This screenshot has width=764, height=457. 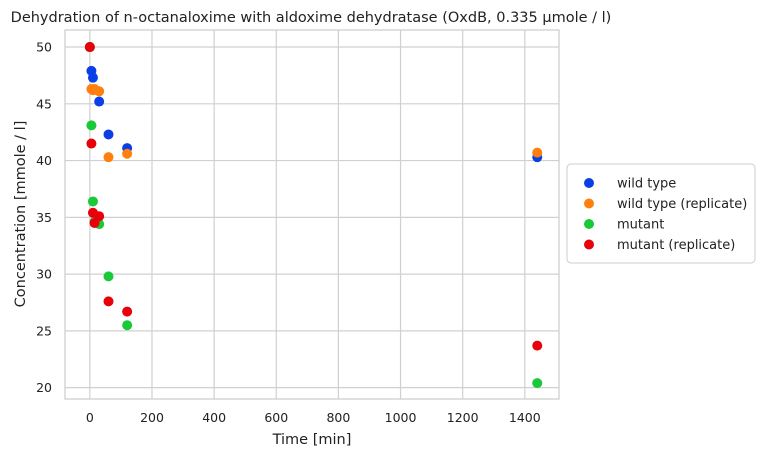 What do you see at coordinates (44, 160) in the screenshot?
I see `y-tick-label: 40` at bounding box center [44, 160].